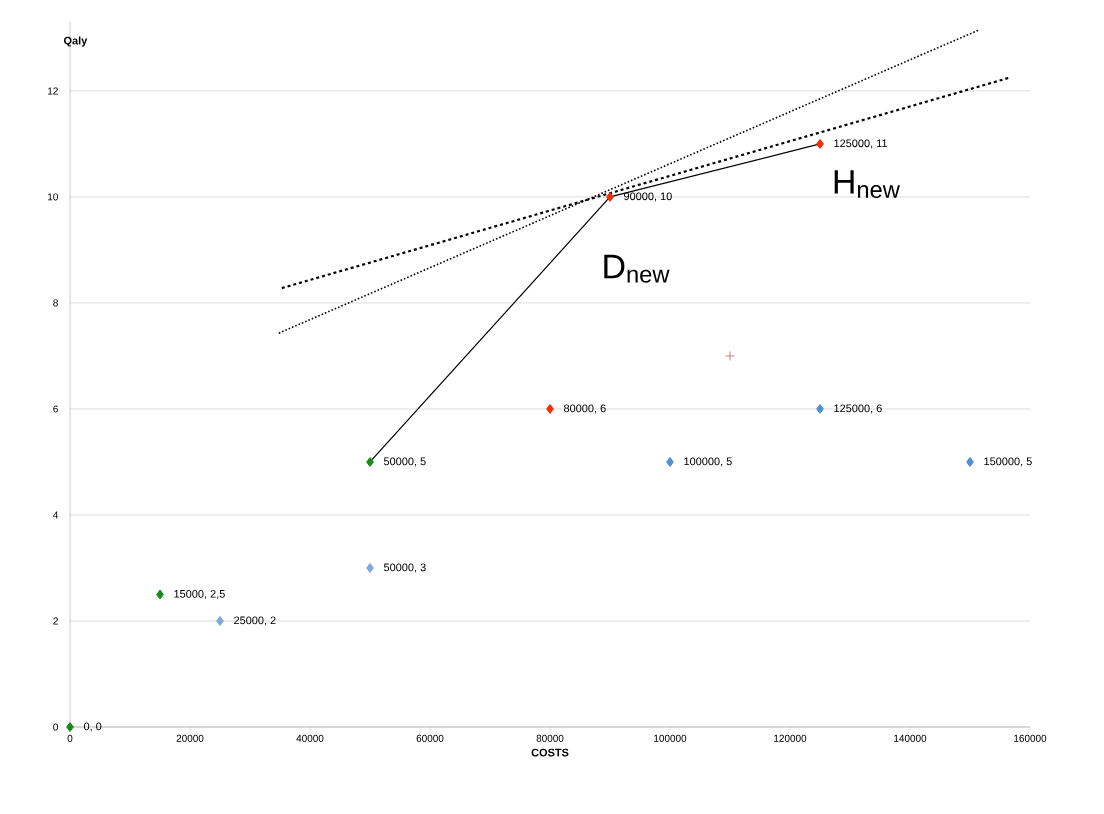  Describe the element at coordinates (55, 727) in the screenshot. I see `y-tick-label: 0` at that location.